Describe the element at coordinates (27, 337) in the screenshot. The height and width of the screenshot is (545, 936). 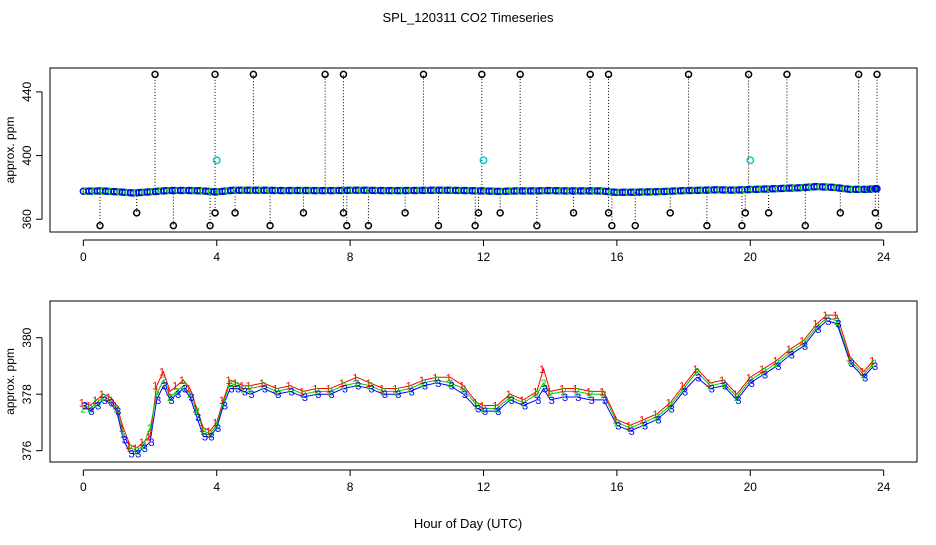
I see `y-tick-label: 380` at that location.